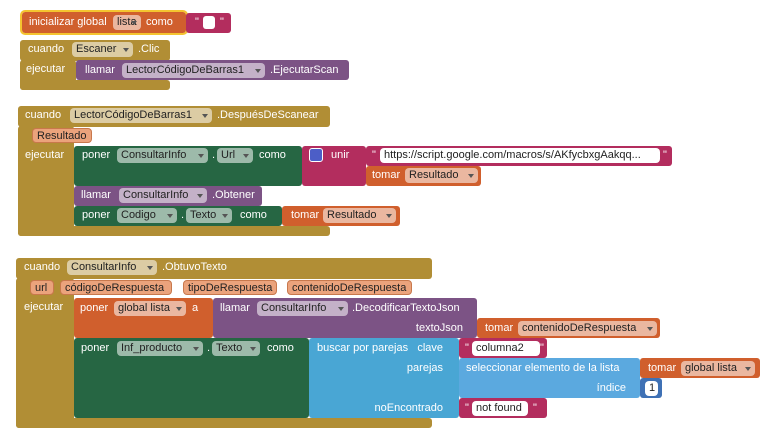  I want to click on label: .Clic, so click(149, 49).